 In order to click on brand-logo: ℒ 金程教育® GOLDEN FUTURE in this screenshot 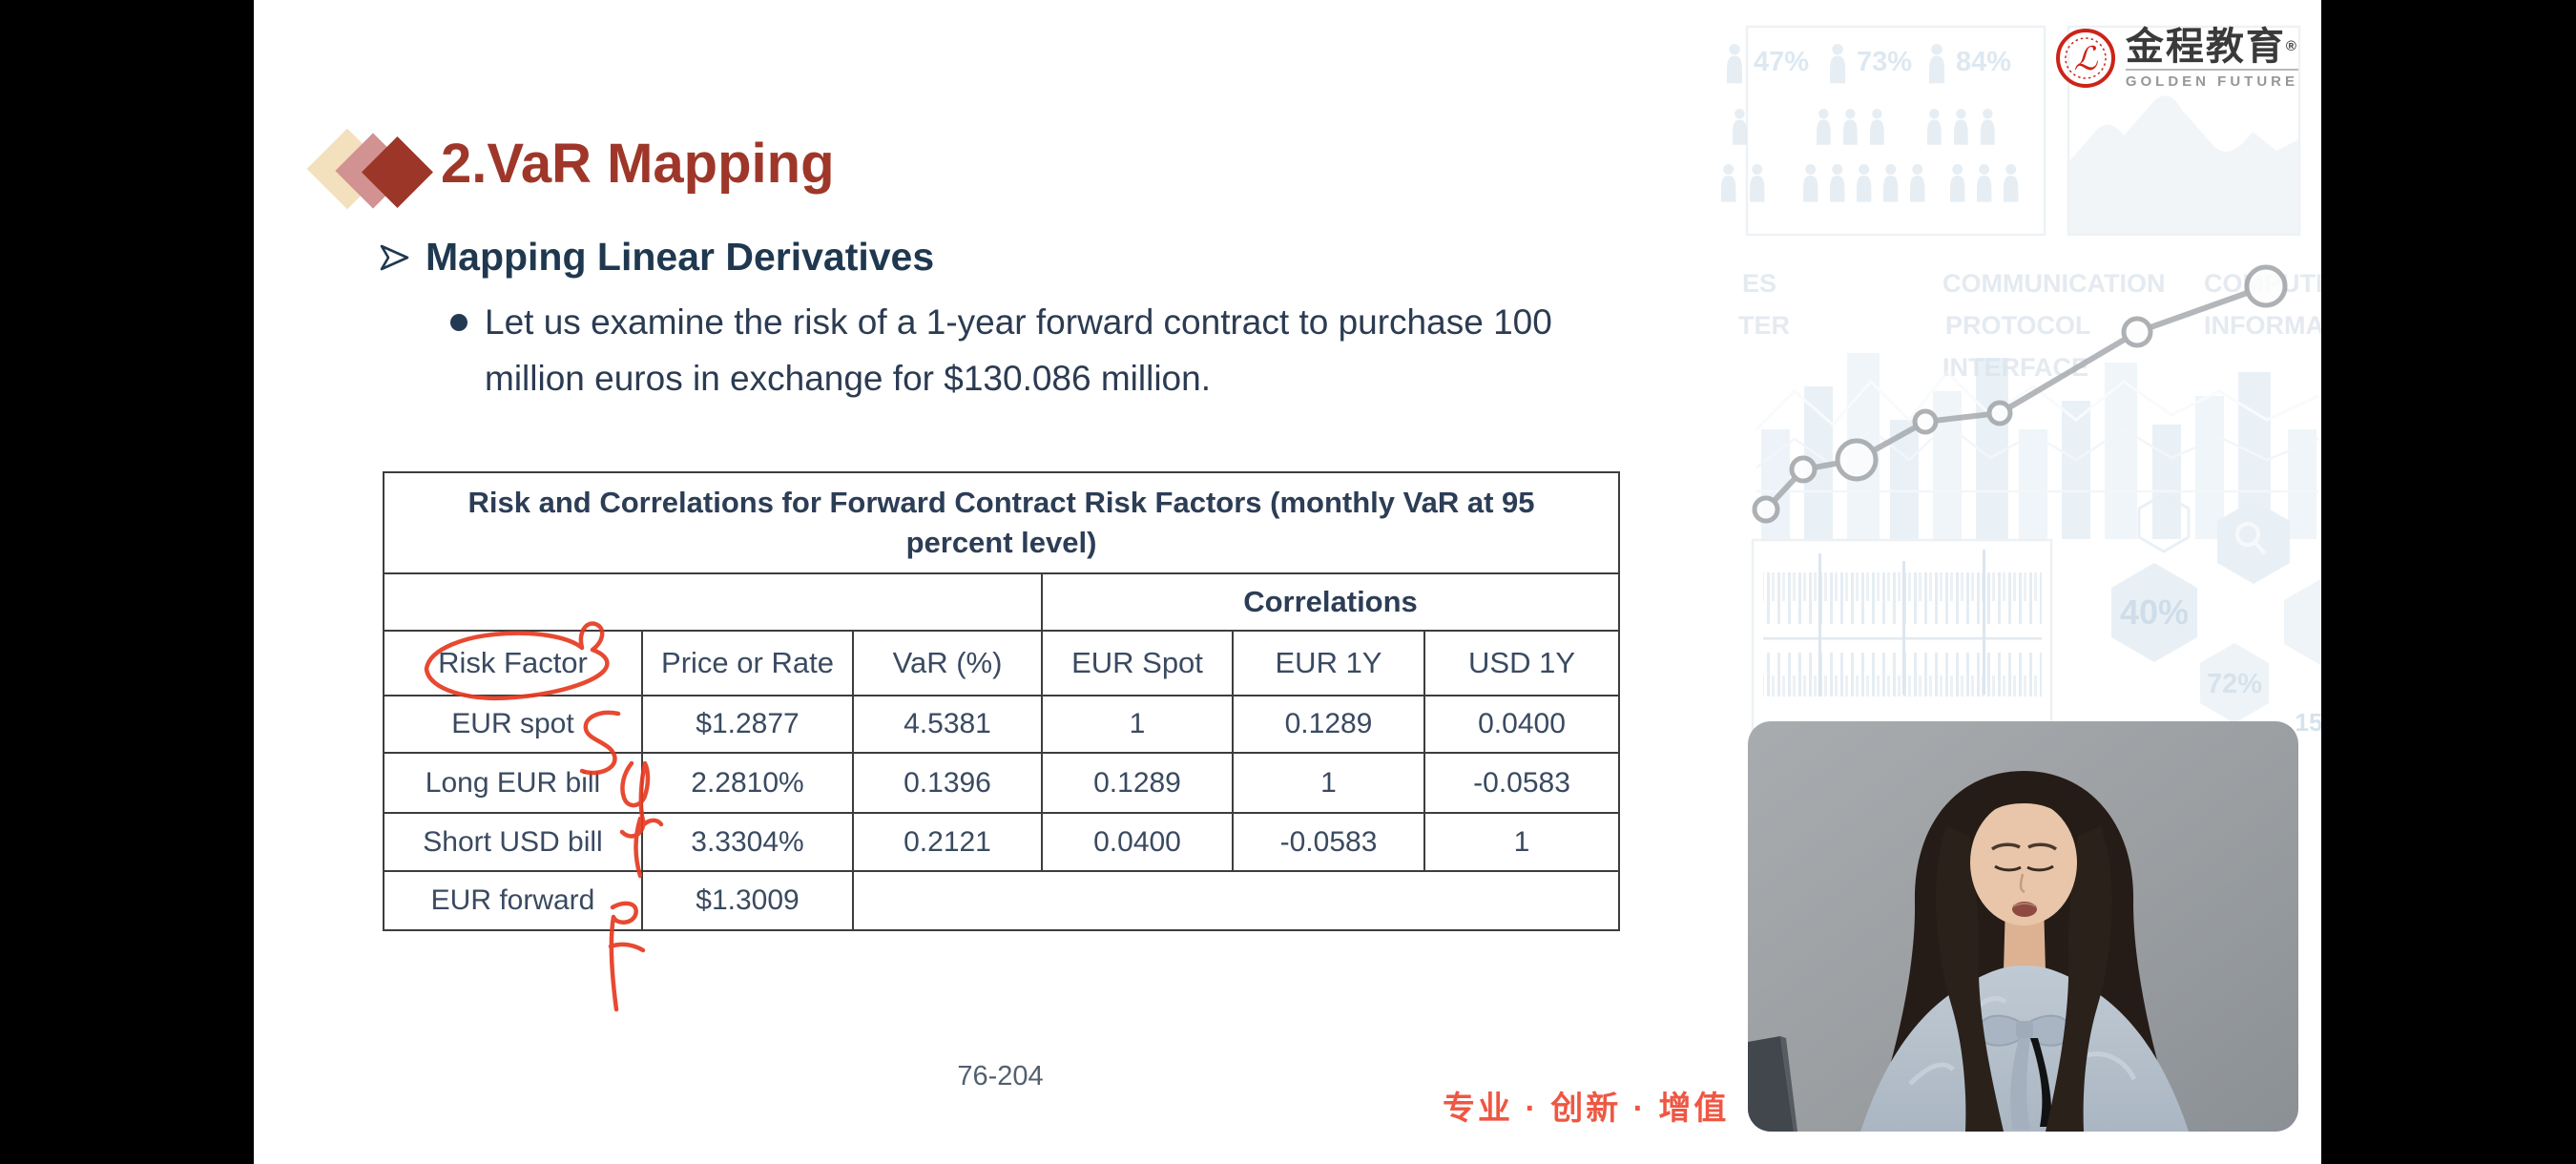, I will do `click(2176, 58)`.